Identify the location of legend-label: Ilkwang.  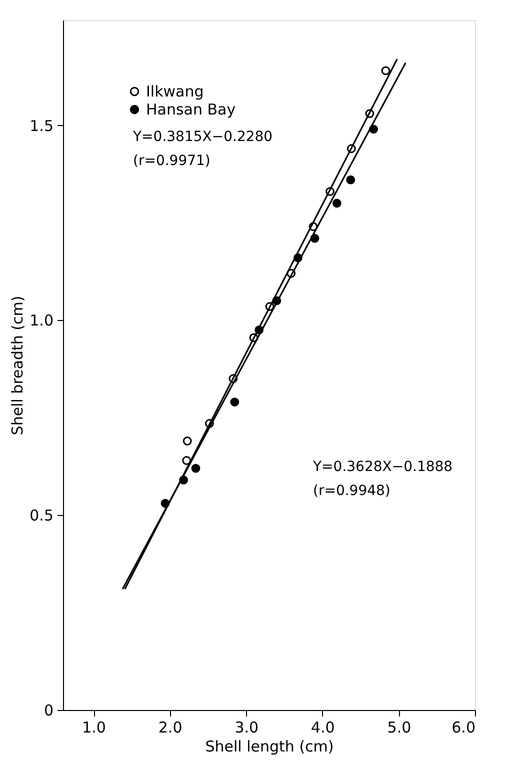
(175, 91).